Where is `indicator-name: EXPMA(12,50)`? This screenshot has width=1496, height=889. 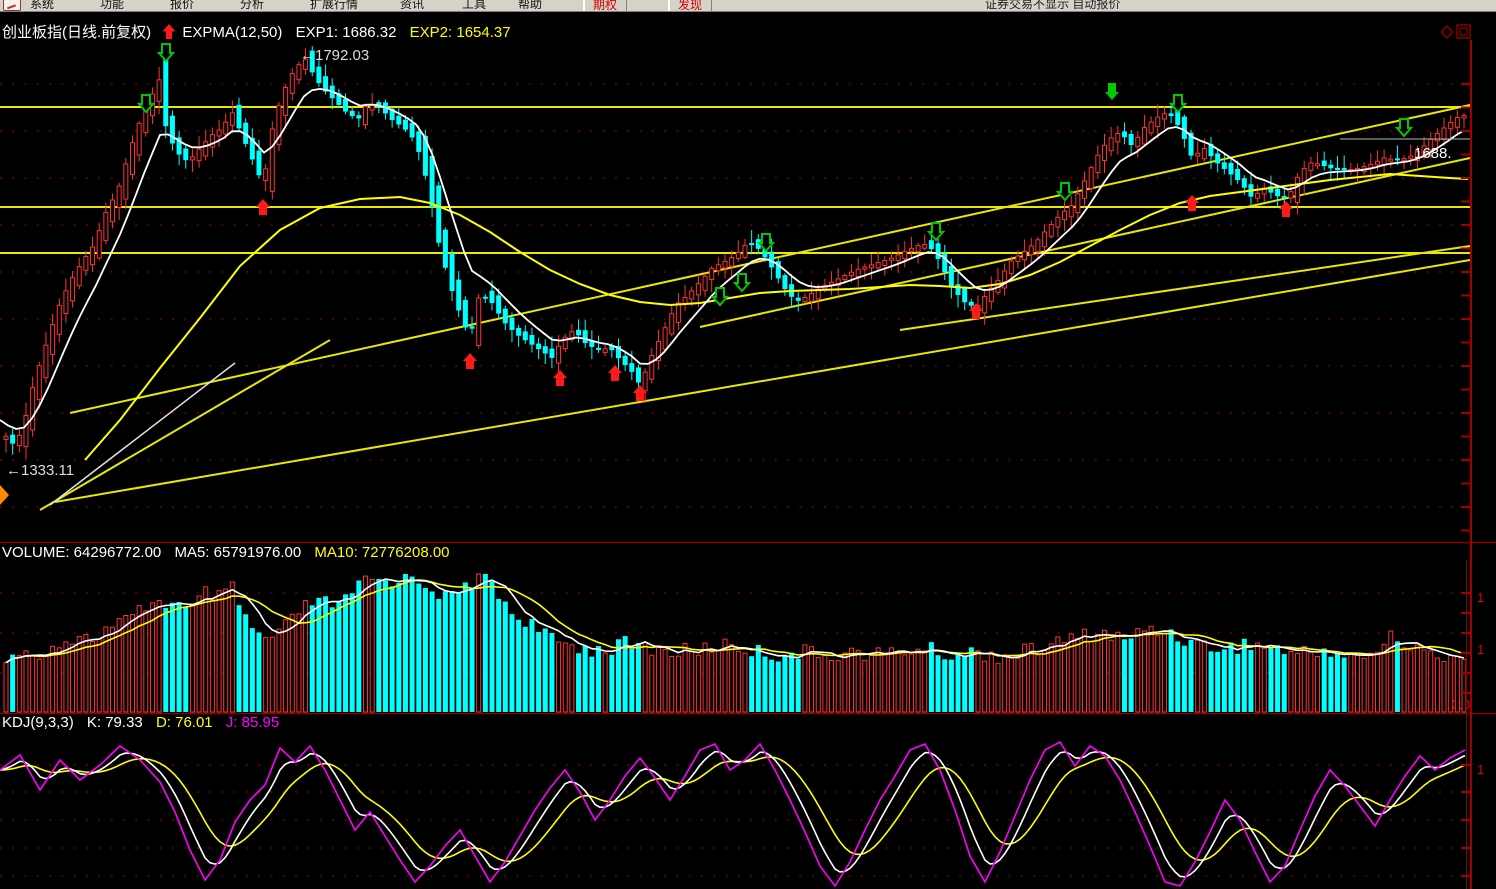
indicator-name: EXPMA(12,50) is located at coordinates (232, 32).